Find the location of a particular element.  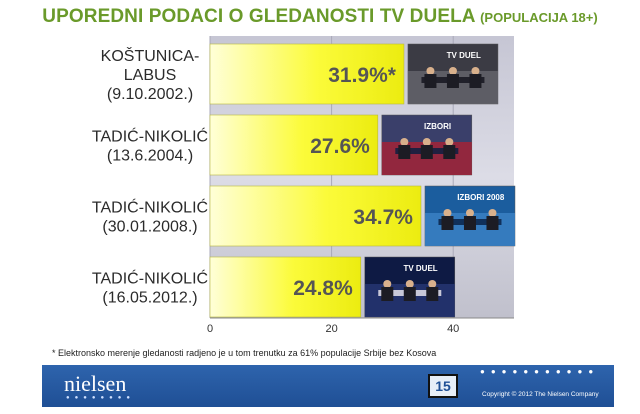

x-tick-label-0: 0 is located at coordinates (210, 329).